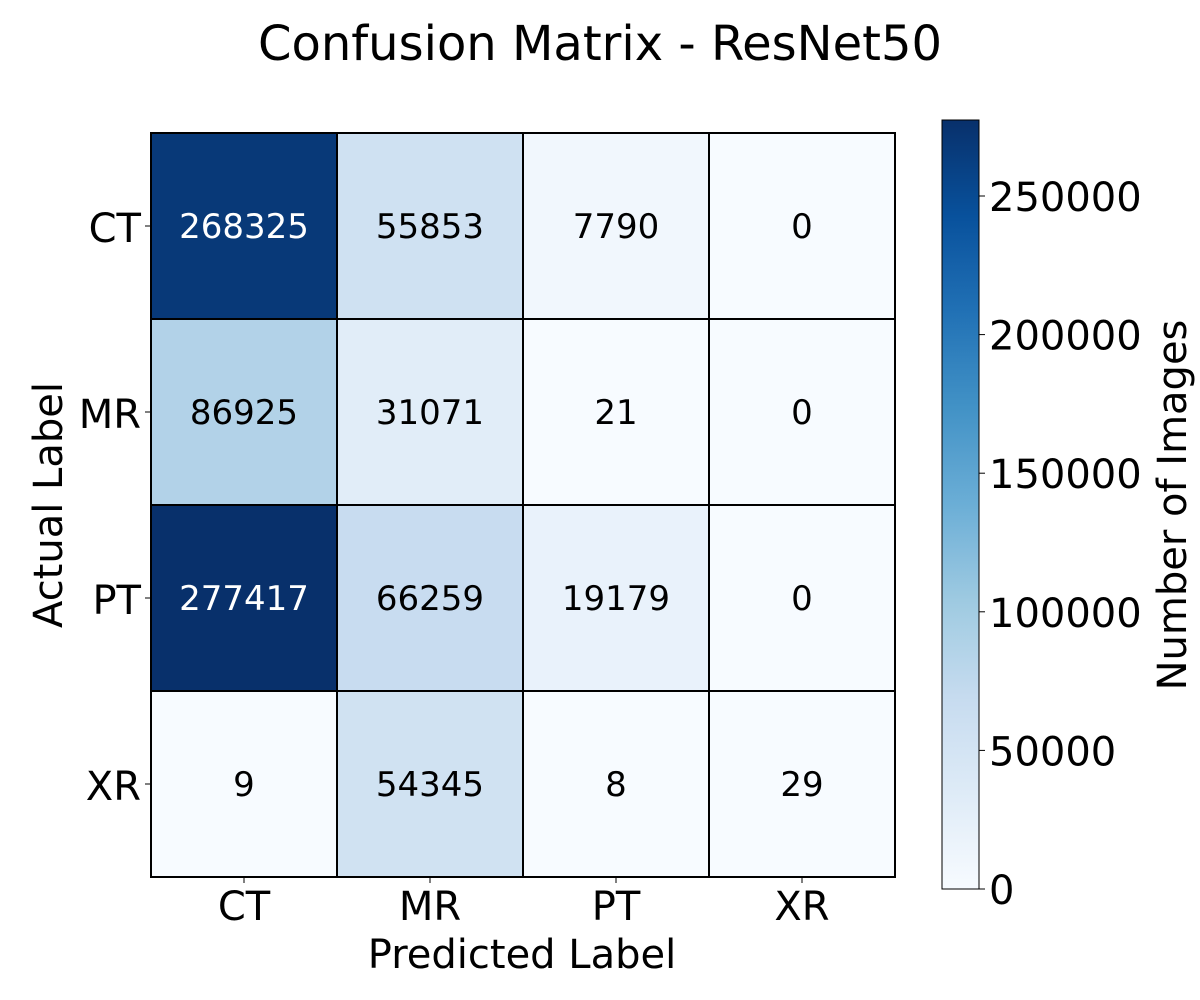 This screenshot has height=1000, width=1200. I want to click on heatmap-cell-pt-xr, so click(802, 598).